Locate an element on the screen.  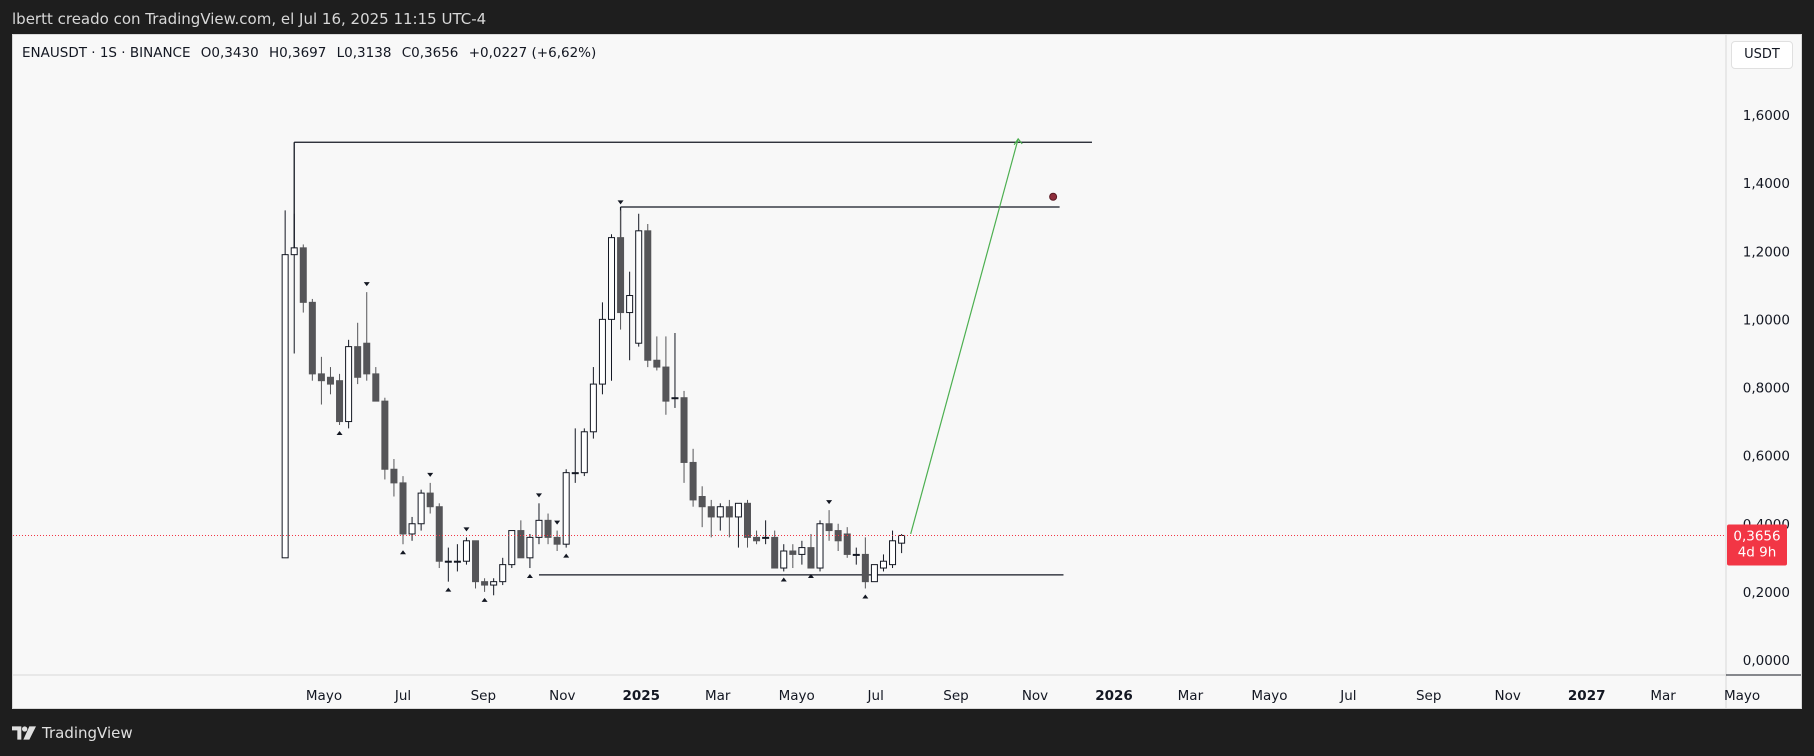
x-tick-label: Mayo is located at coordinates (1269, 696).